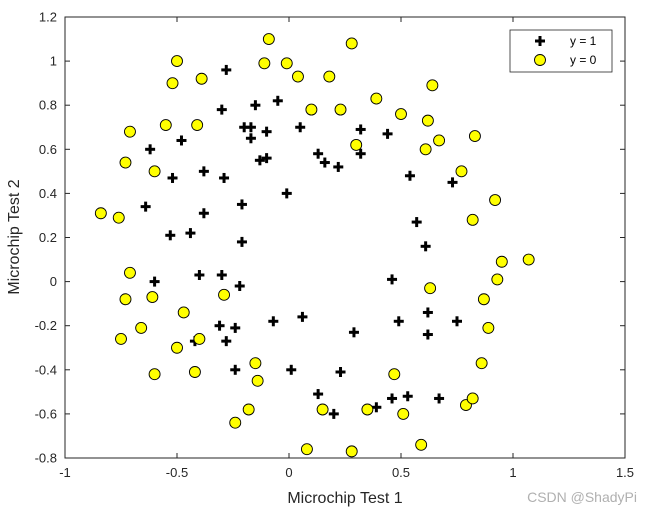  What do you see at coordinates (46, 325) in the screenshot?
I see `y-tick-label: -0.2` at bounding box center [46, 325].